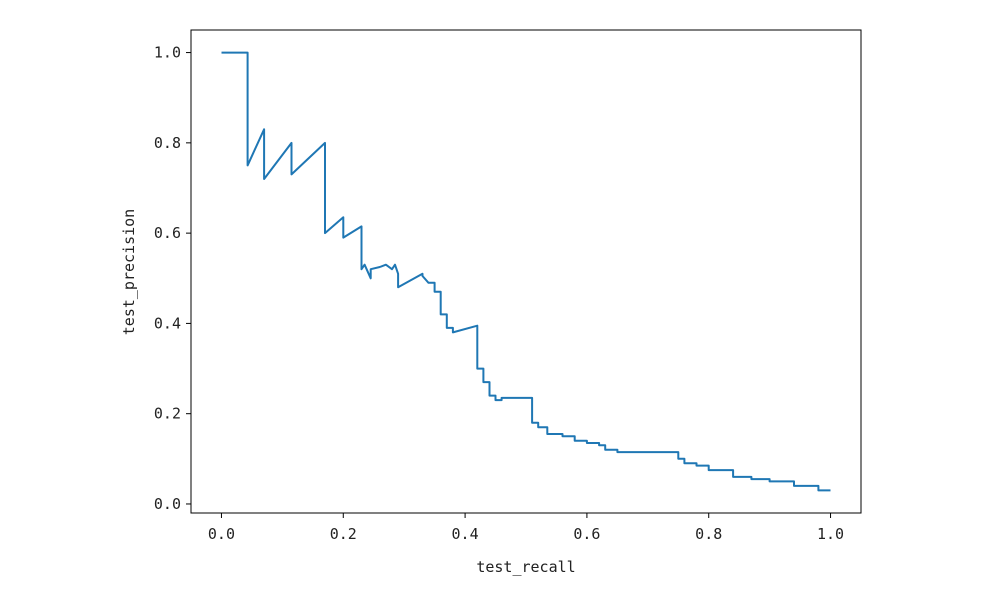 This screenshot has width=1000, height=595. Describe the element at coordinates (167, 323) in the screenshot. I see `y-tick-label: 0.4` at that location.